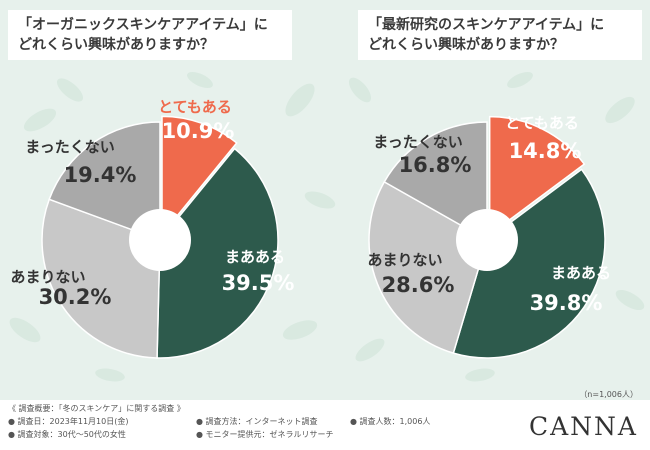  What do you see at coordinates (486, 25) in the screenshot?
I see `question-2-line-1: 「最新研究のスキンケアアイテム」に` at bounding box center [486, 25].